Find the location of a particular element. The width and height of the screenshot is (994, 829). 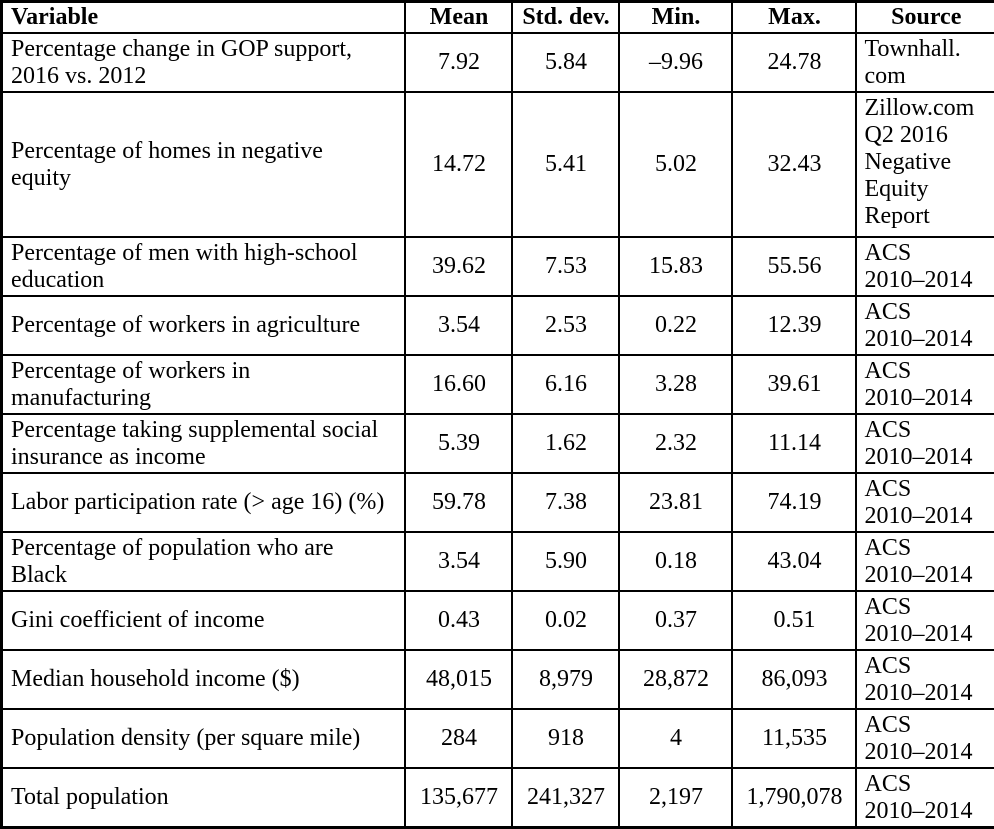

cell-max: 12.39 is located at coordinates (794, 325).